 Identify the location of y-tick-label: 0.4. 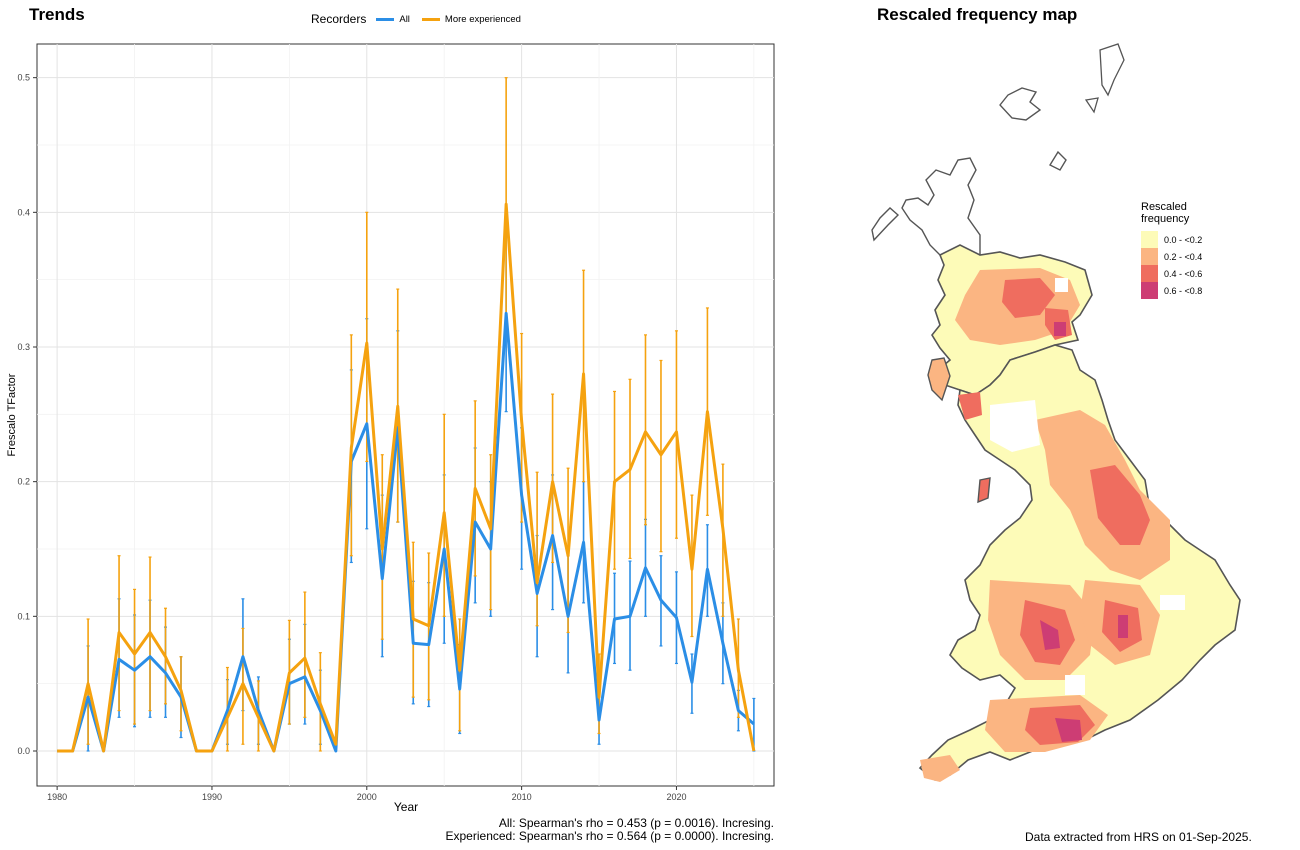
(23, 212).